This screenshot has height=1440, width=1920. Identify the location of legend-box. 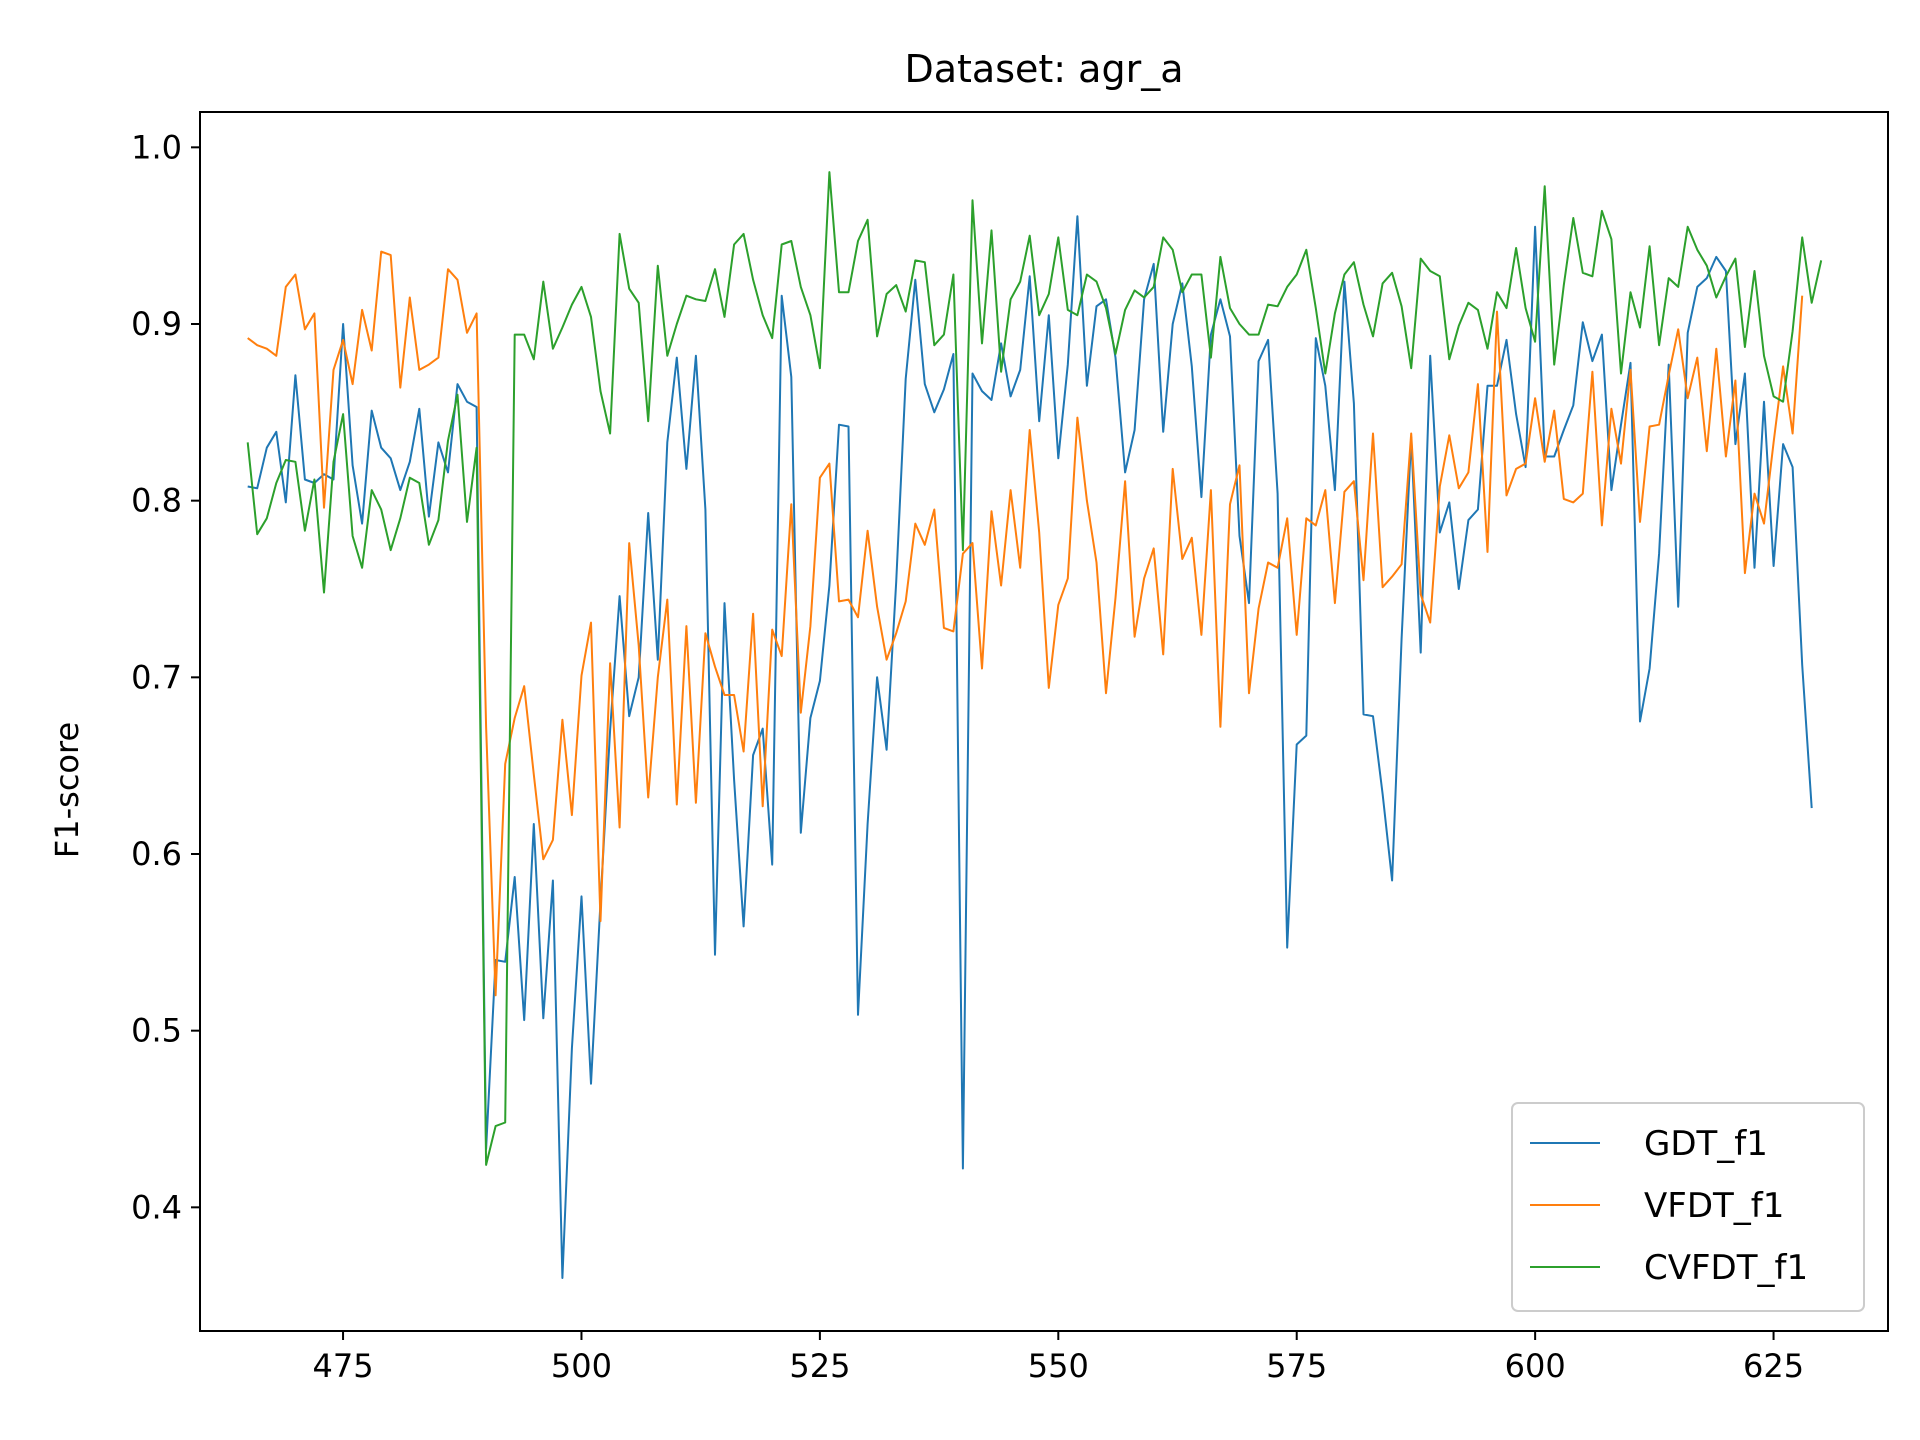
(1688, 1207).